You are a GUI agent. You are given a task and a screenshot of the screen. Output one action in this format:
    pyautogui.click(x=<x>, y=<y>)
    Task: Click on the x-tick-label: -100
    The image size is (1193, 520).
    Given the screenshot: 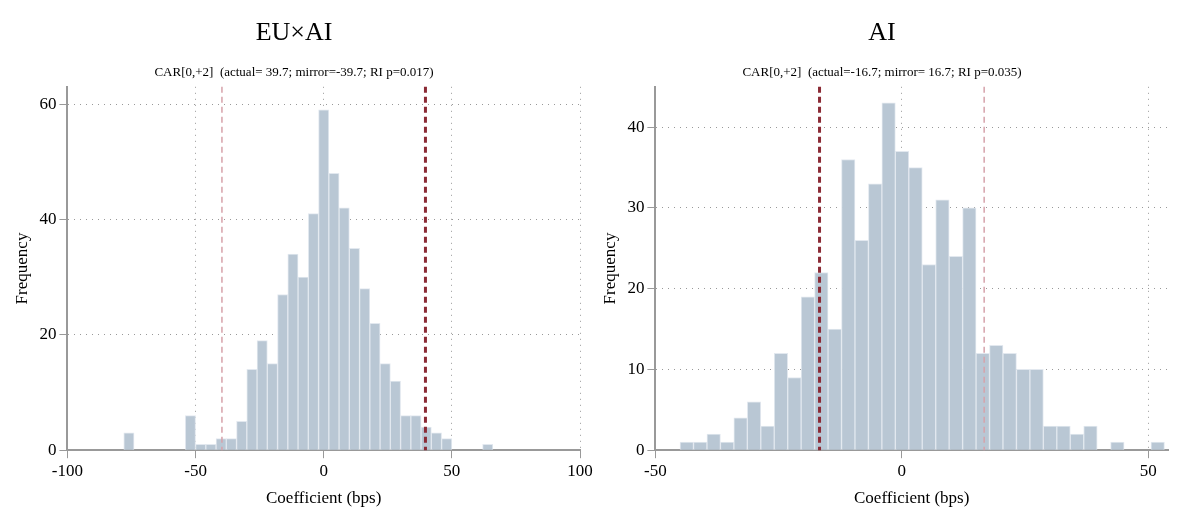 What is the action you would take?
    pyautogui.click(x=67, y=470)
    